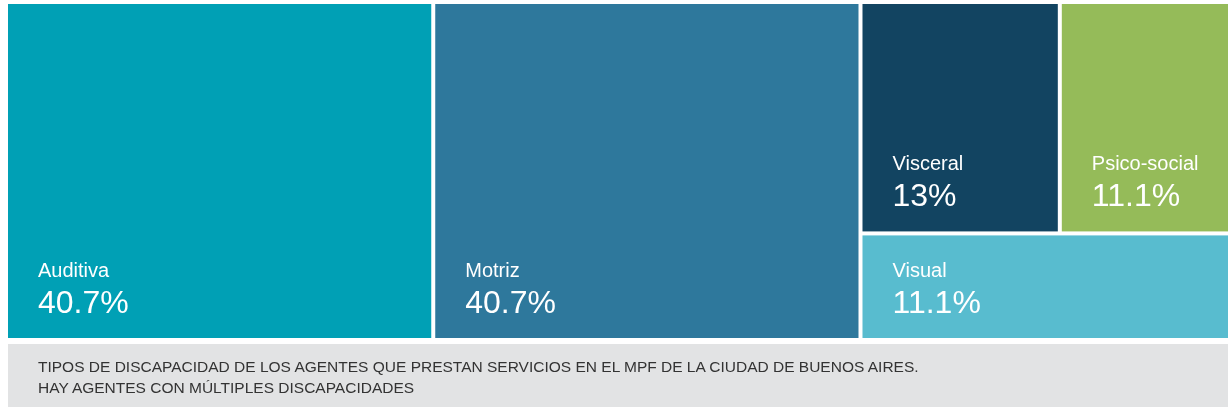 The width and height of the screenshot is (1231, 407). I want to click on category-label: Psico-social, so click(1145, 163).